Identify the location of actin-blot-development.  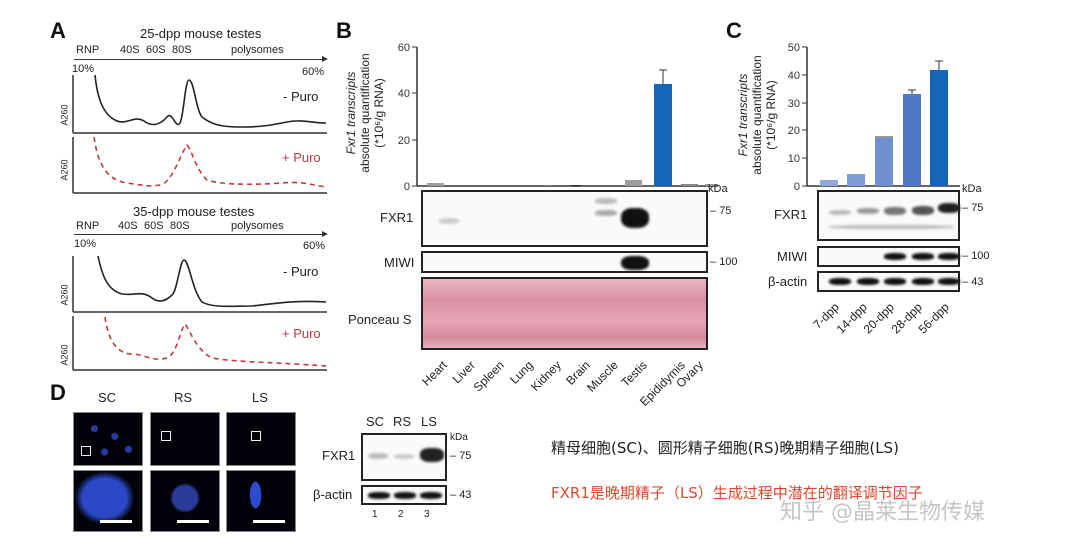
(888, 281).